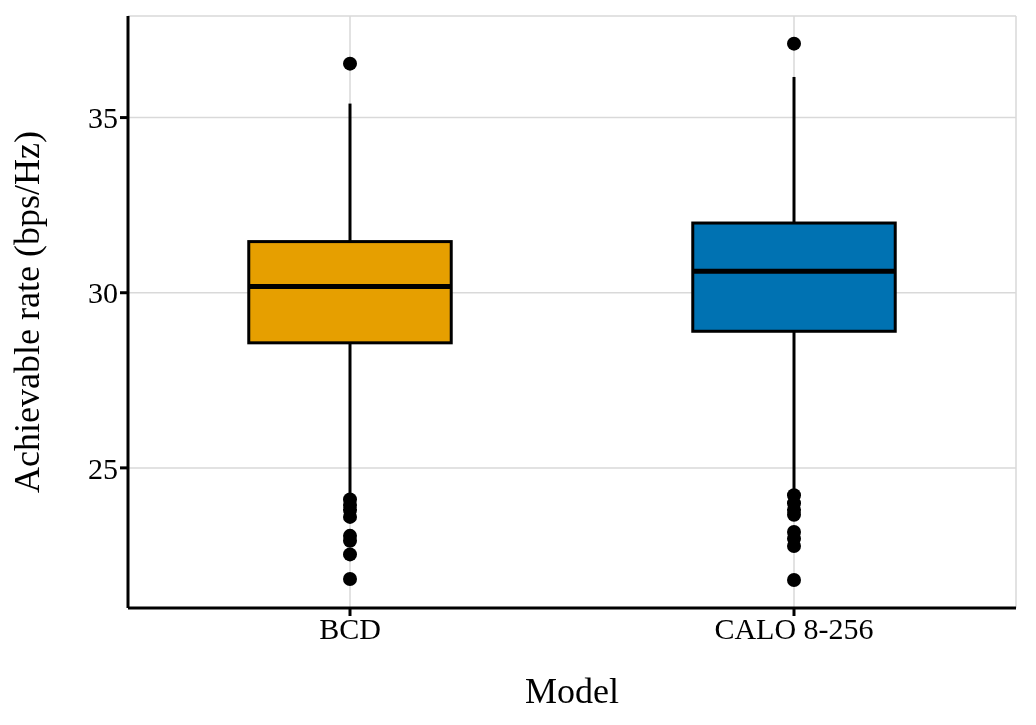  Describe the element at coordinates (572, 691) in the screenshot. I see `x-axis-title: Model` at that location.